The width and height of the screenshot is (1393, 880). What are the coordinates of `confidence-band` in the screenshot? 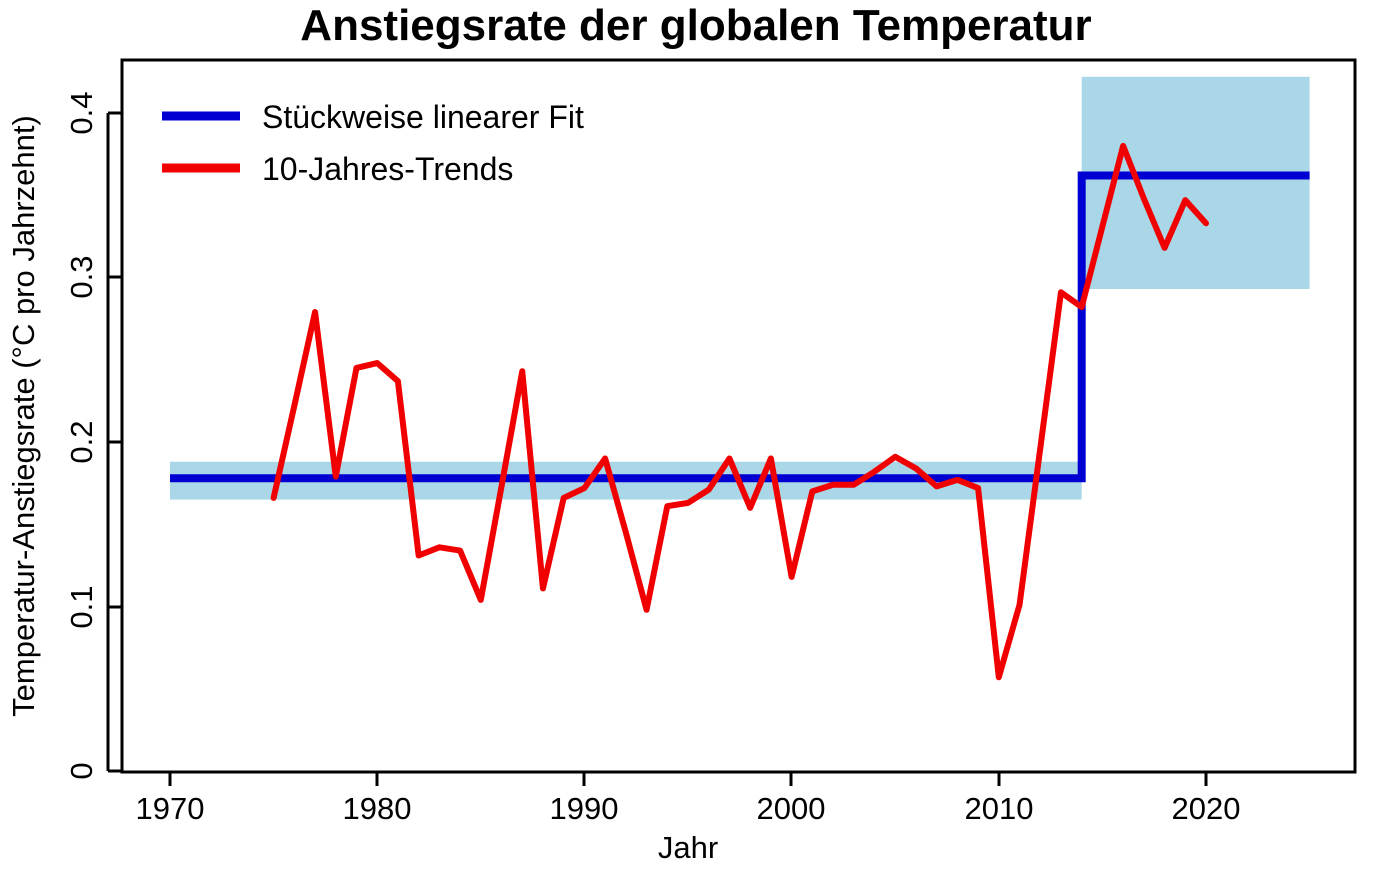 It's located at (1195, 183).